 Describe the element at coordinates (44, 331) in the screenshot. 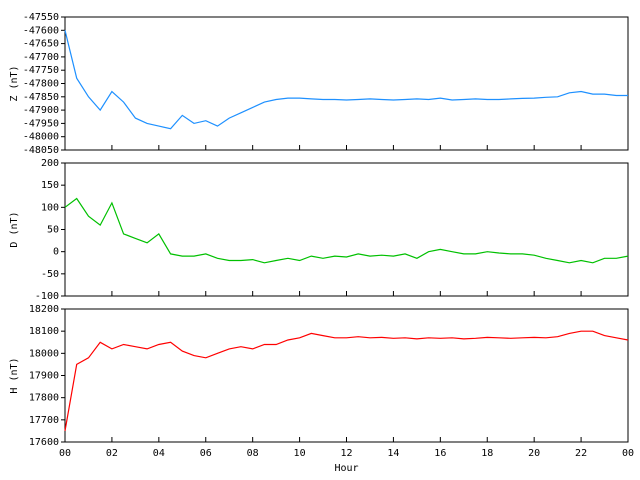

I see `y-tick-label: 18100` at that location.